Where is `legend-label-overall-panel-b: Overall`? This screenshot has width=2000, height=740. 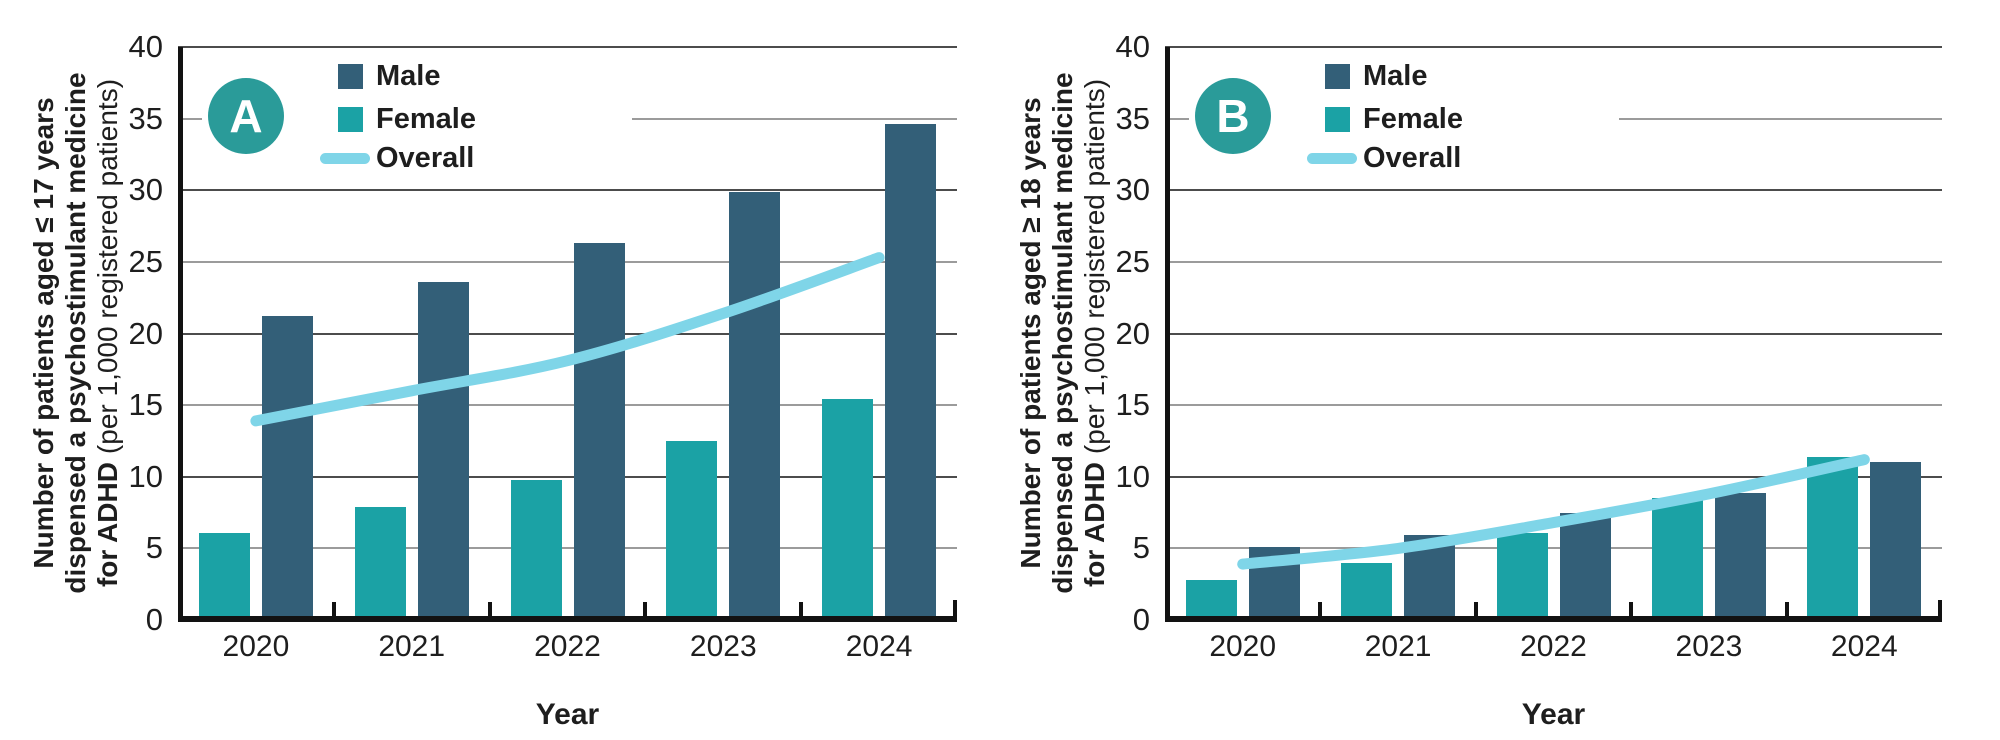
legend-label-overall-panel-b: Overall is located at coordinates (1412, 158).